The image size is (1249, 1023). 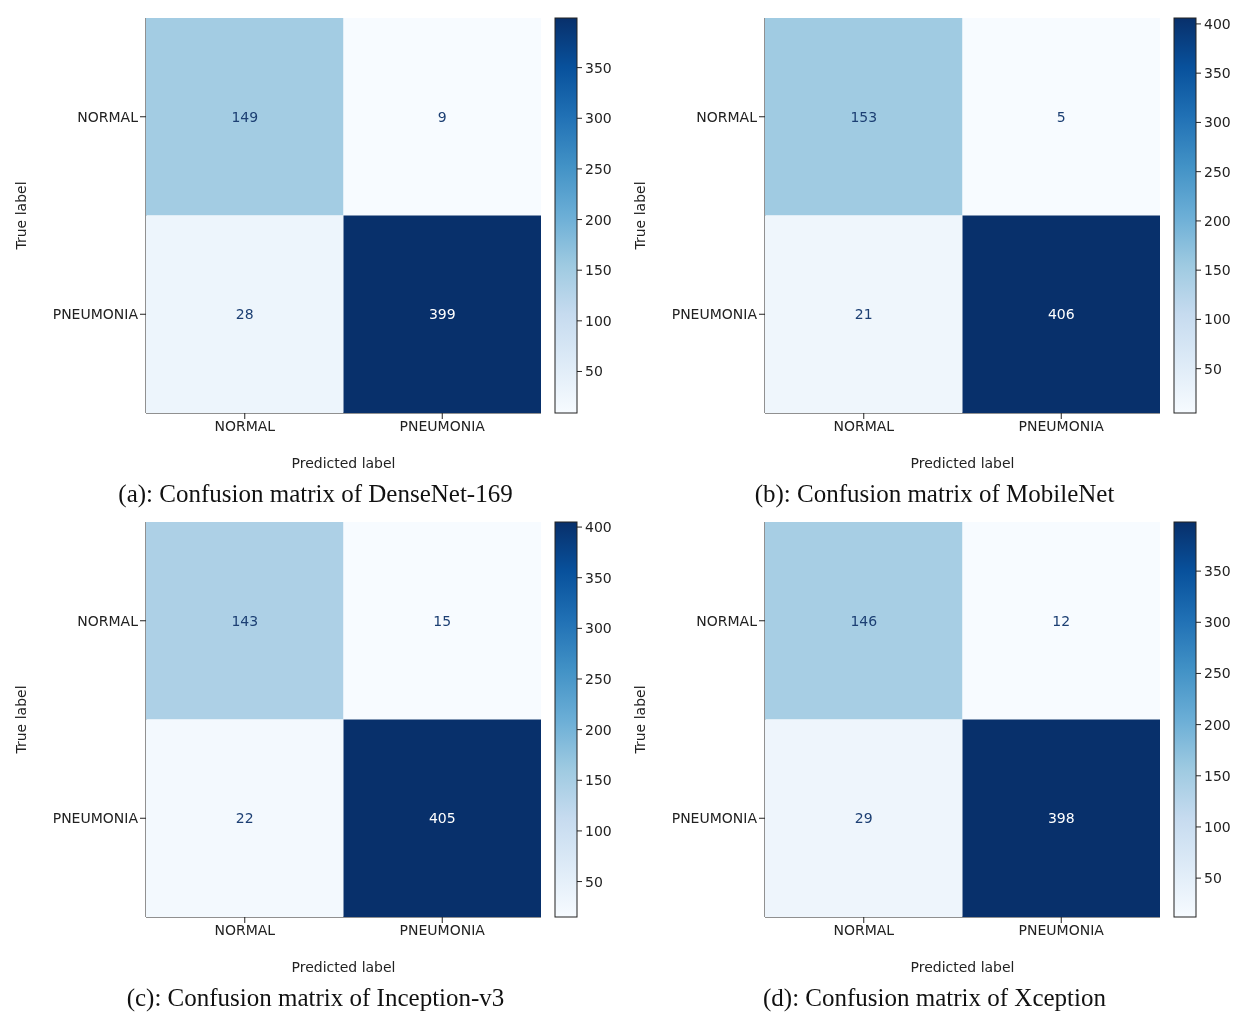 What do you see at coordinates (1061, 314) in the screenshot?
I see `data-label: 406` at bounding box center [1061, 314].